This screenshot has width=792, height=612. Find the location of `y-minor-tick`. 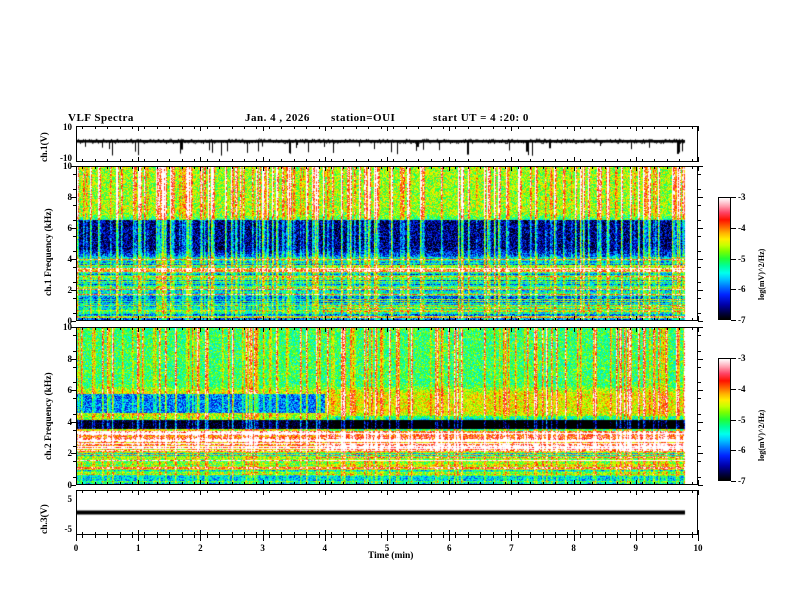

y-minor-tick is located at coordinates (74, 430).